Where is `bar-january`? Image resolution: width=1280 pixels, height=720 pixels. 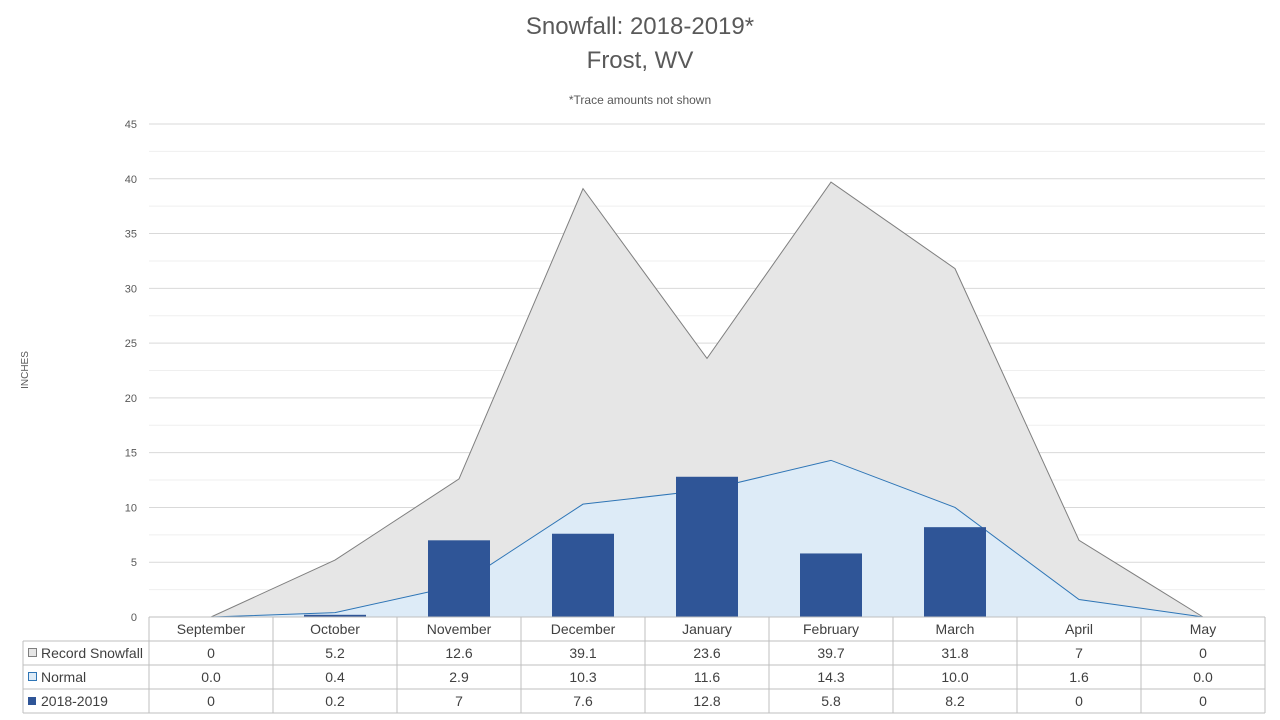 bar-january is located at coordinates (707, 546).